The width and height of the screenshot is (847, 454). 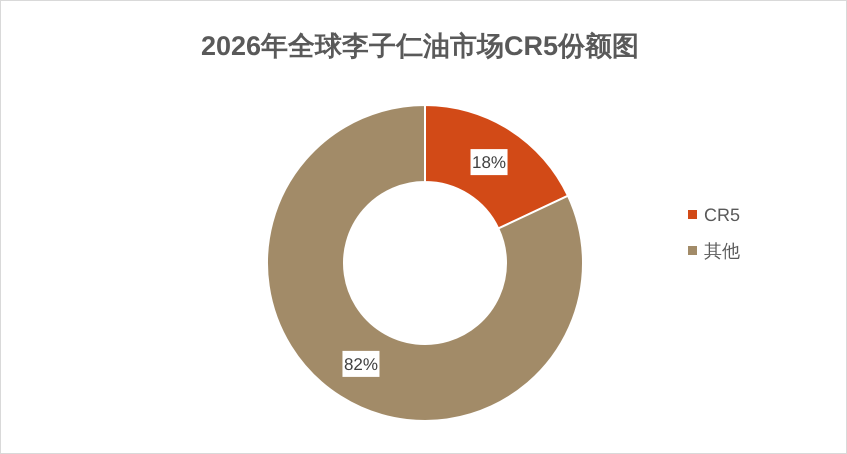 I want to click on legend-label: 其他, so click(x=722, y=251).